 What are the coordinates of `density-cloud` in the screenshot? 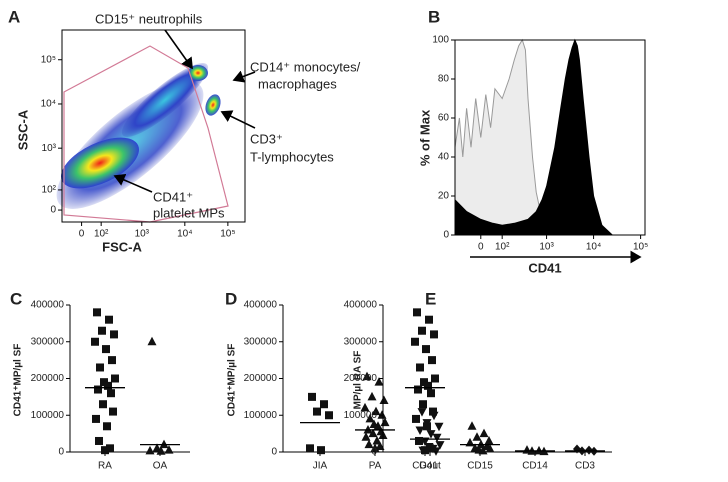 It's located at (142, 134).